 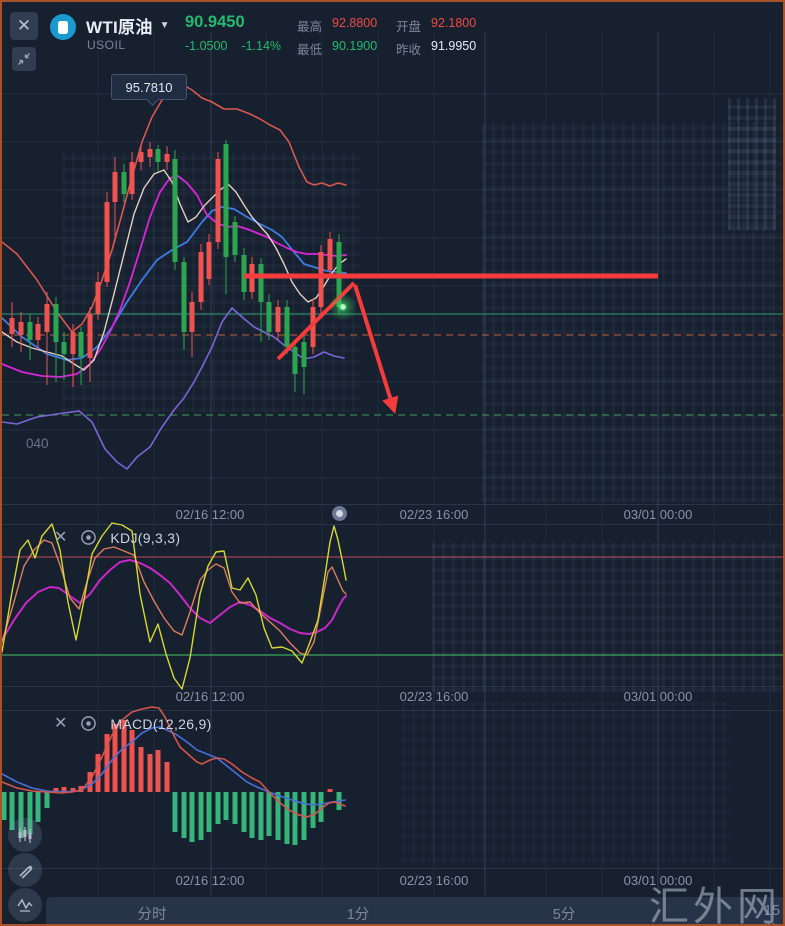 I want to click on last-price: 90.9450, so click(x=215, y=22).